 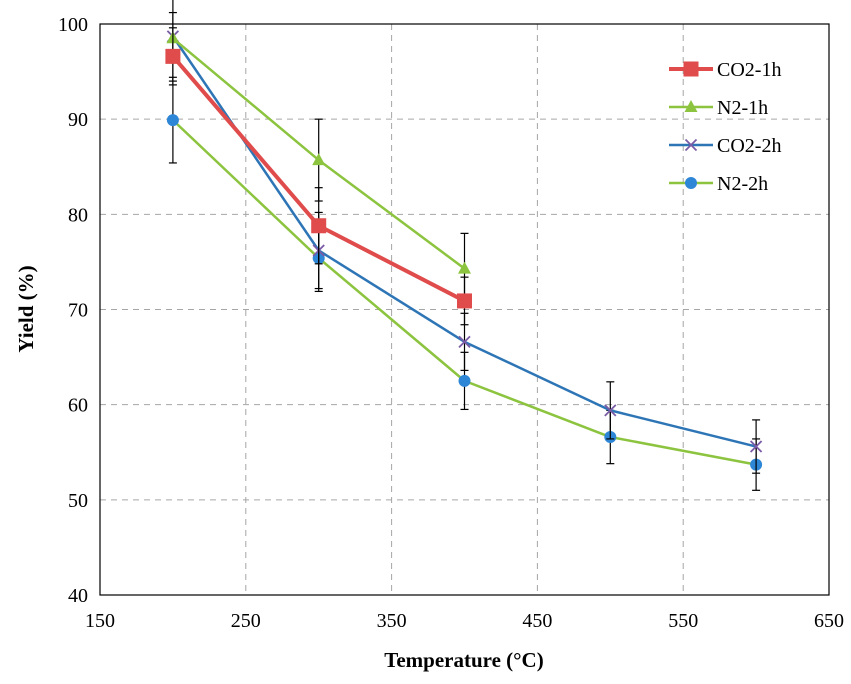 What do you see at coordinates (749, 70) in the screenshot?
I see `legend-label: CO2-1h` at bounding box center [749, 70].